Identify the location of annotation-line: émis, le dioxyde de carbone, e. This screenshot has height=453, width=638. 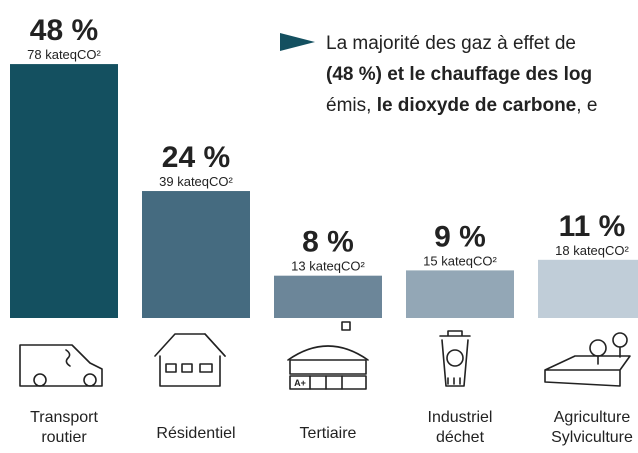
(461, 105).